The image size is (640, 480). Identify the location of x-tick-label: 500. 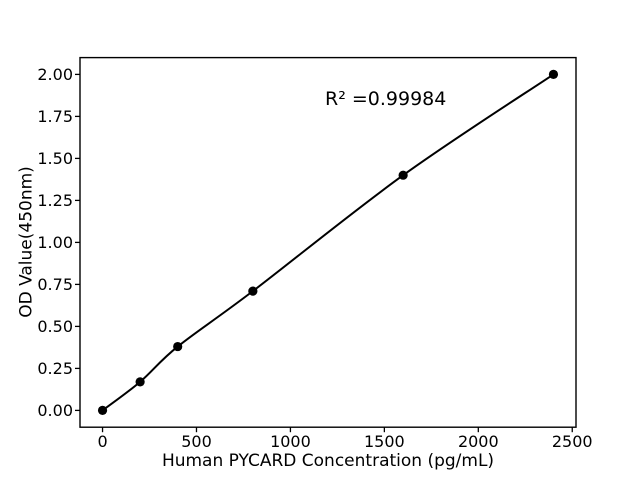
(196, 441).